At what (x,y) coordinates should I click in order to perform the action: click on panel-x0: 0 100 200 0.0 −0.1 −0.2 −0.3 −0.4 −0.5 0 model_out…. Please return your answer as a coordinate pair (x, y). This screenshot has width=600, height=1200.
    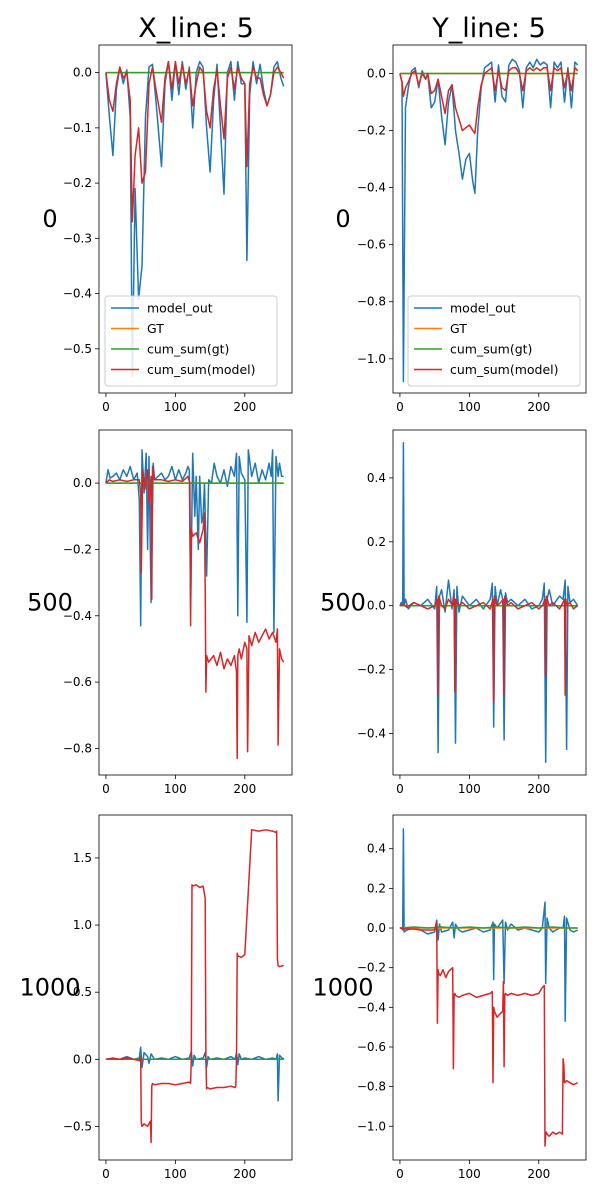
    Looking at the image, I should click on (167, 229).